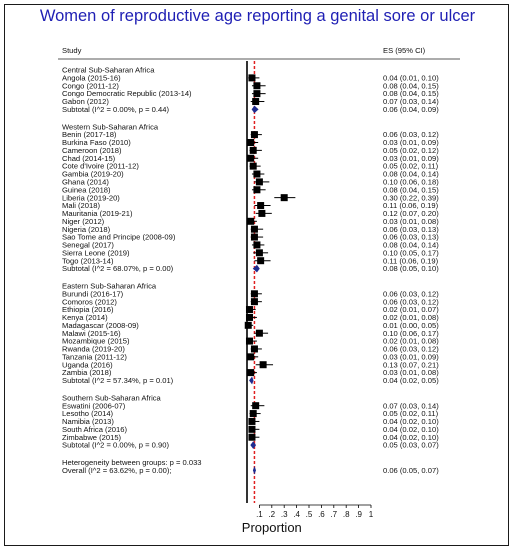 This screenshot has height=550, width=513. What do you see at coordinates (411, 197) in the screenshot?
I see `study-estimate: 0.30 (0.22, 0.39)` at bounding box center [411, 197].